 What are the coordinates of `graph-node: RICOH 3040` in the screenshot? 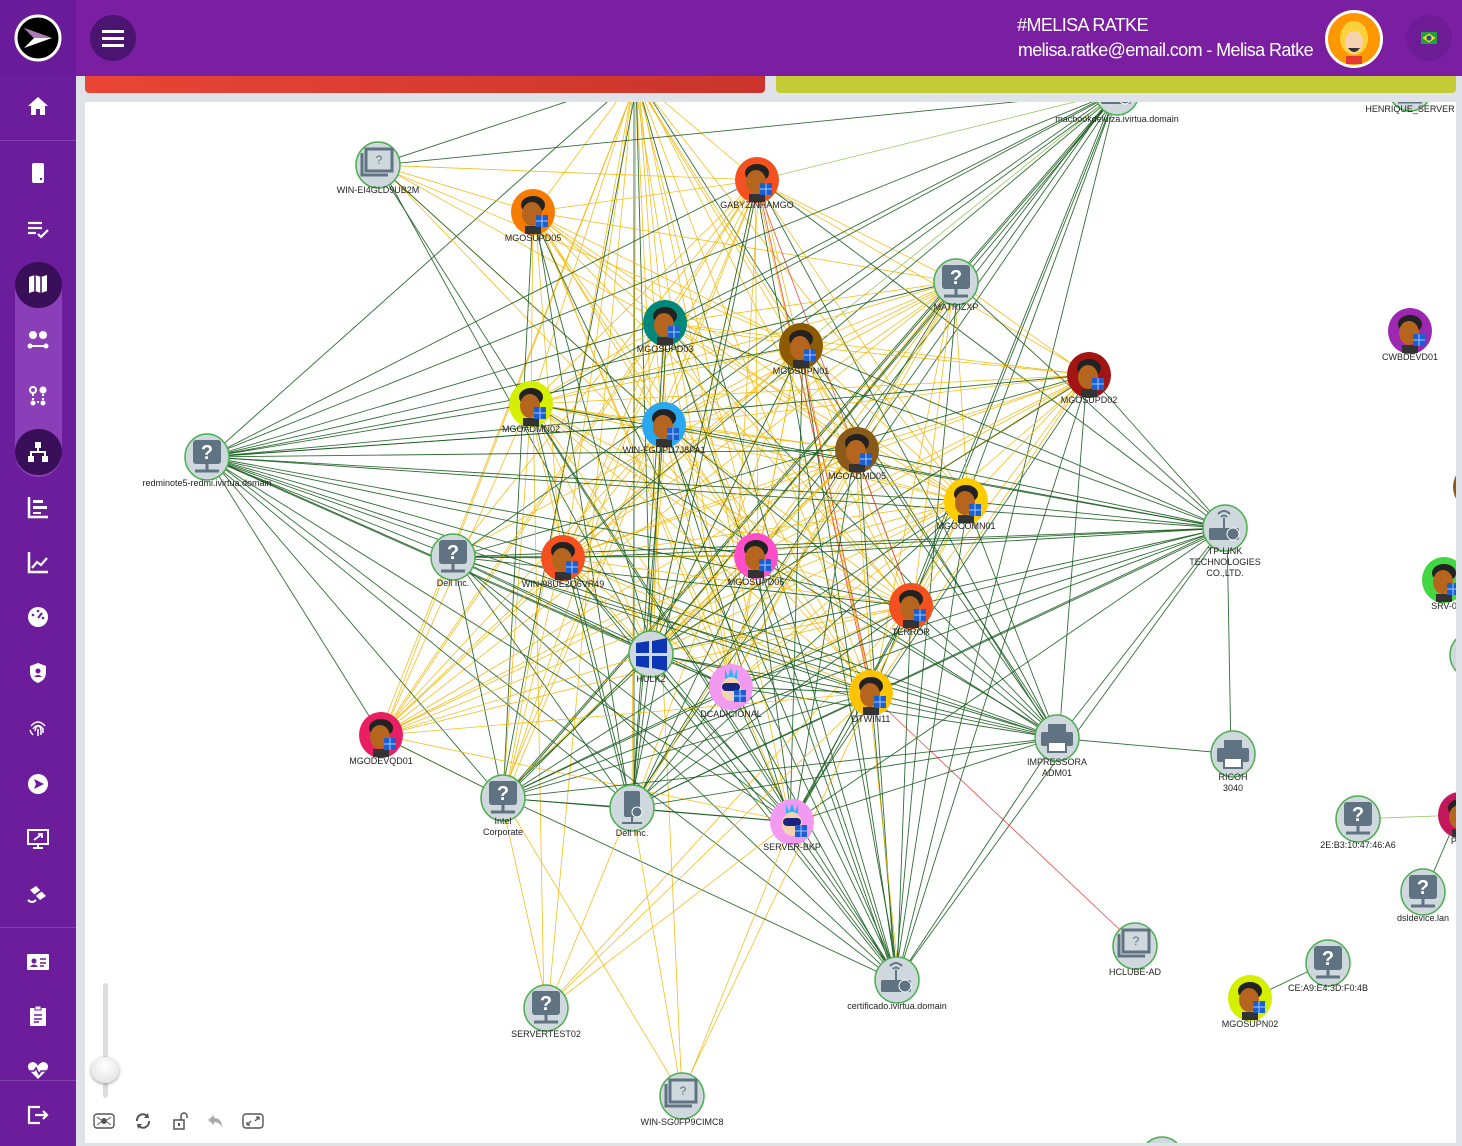 It's located at (1233, 761).